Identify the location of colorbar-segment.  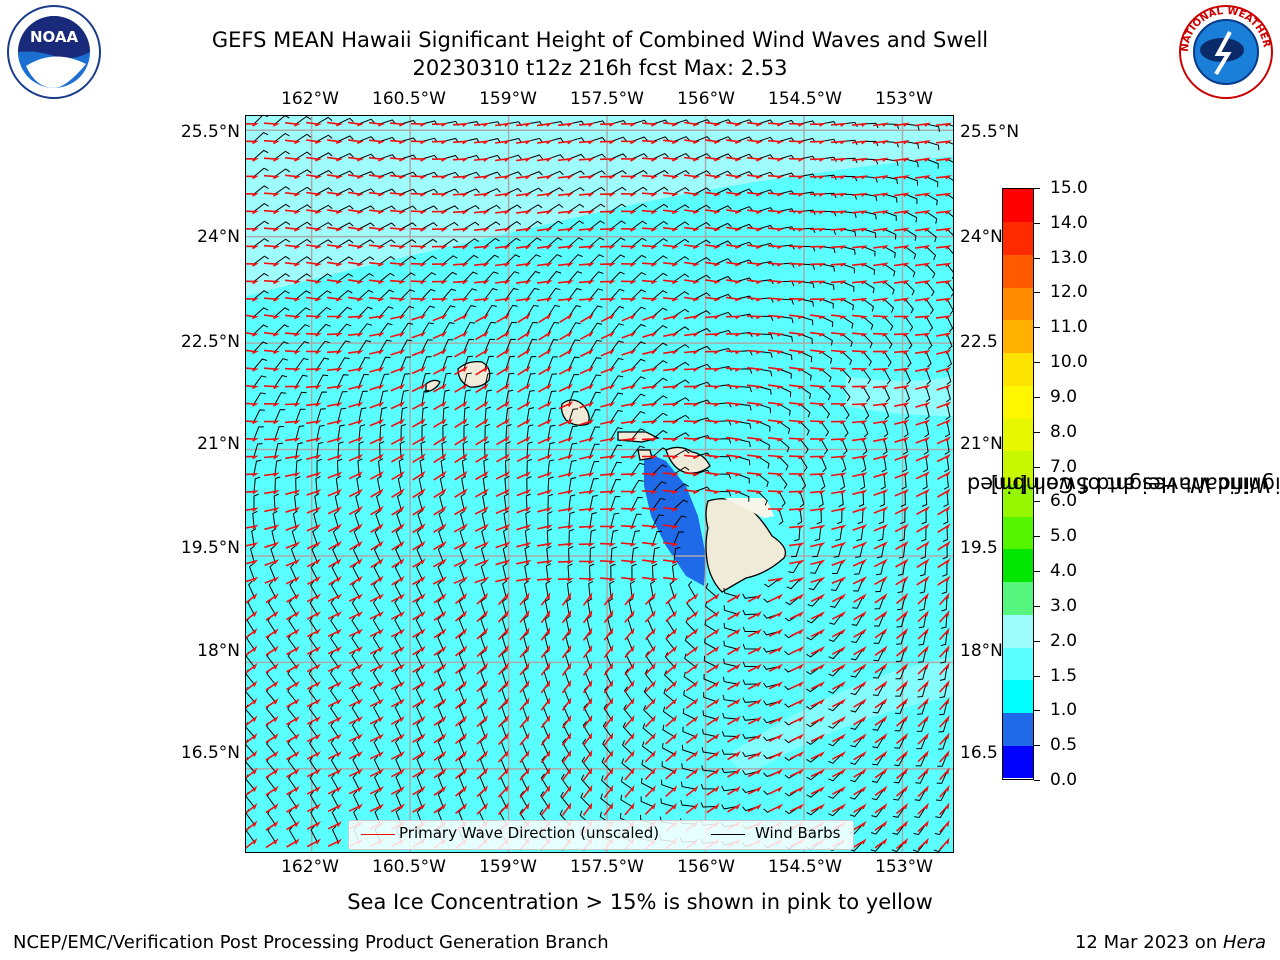
(1018, 664).